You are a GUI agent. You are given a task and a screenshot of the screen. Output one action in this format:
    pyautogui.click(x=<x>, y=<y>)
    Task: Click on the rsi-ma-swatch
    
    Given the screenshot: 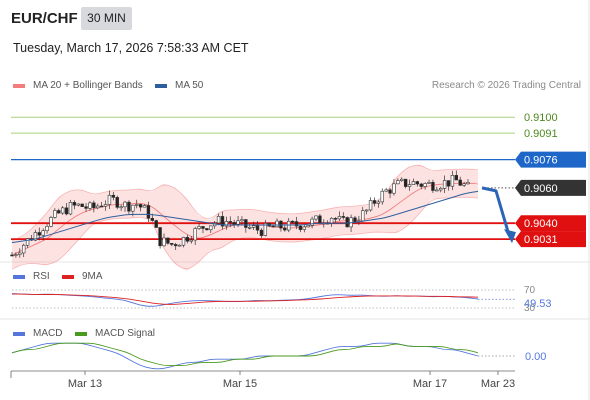 What is the action you would take?
    pyautogui.click(x=68, y=276)
    